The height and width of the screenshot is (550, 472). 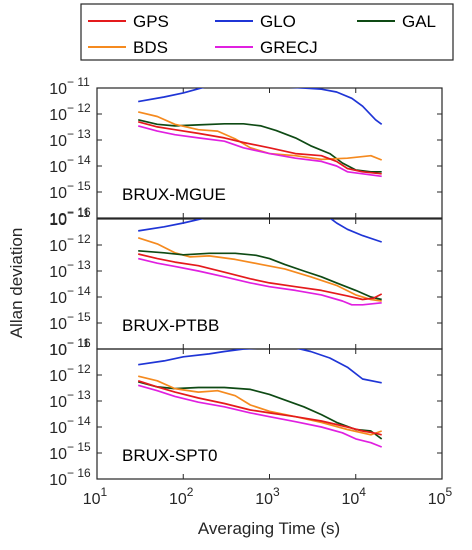 I want to click on legend: GPS GLO GAL BDS GRECJ, so click(x=267, y=32).